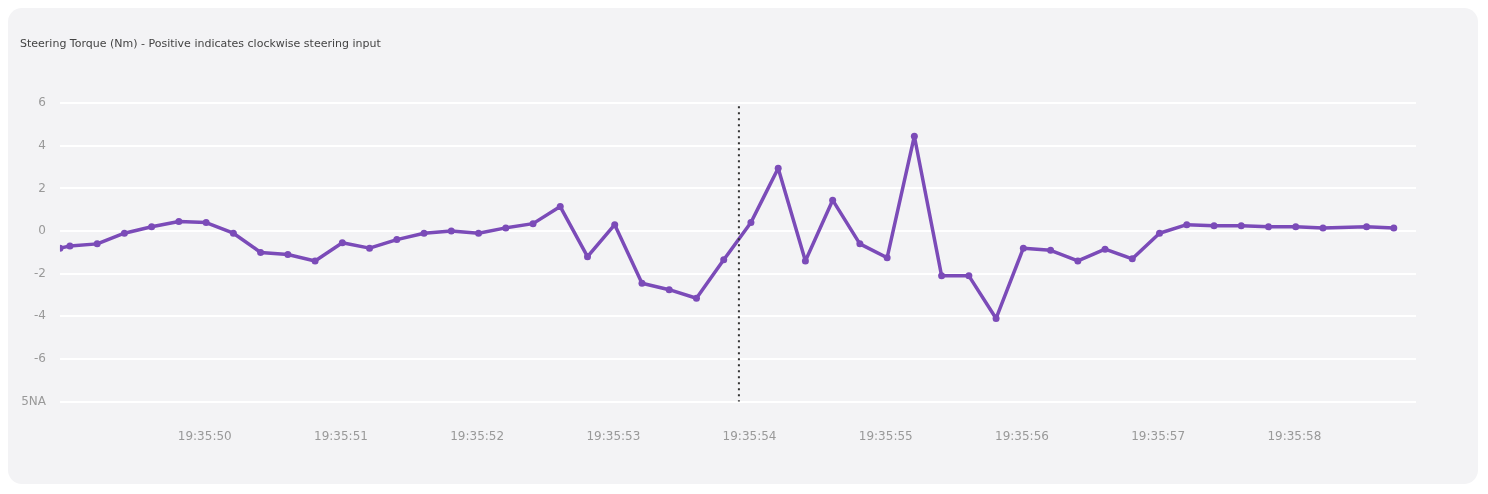  I want to click on y-tick-label: 6, so click(42, 102).